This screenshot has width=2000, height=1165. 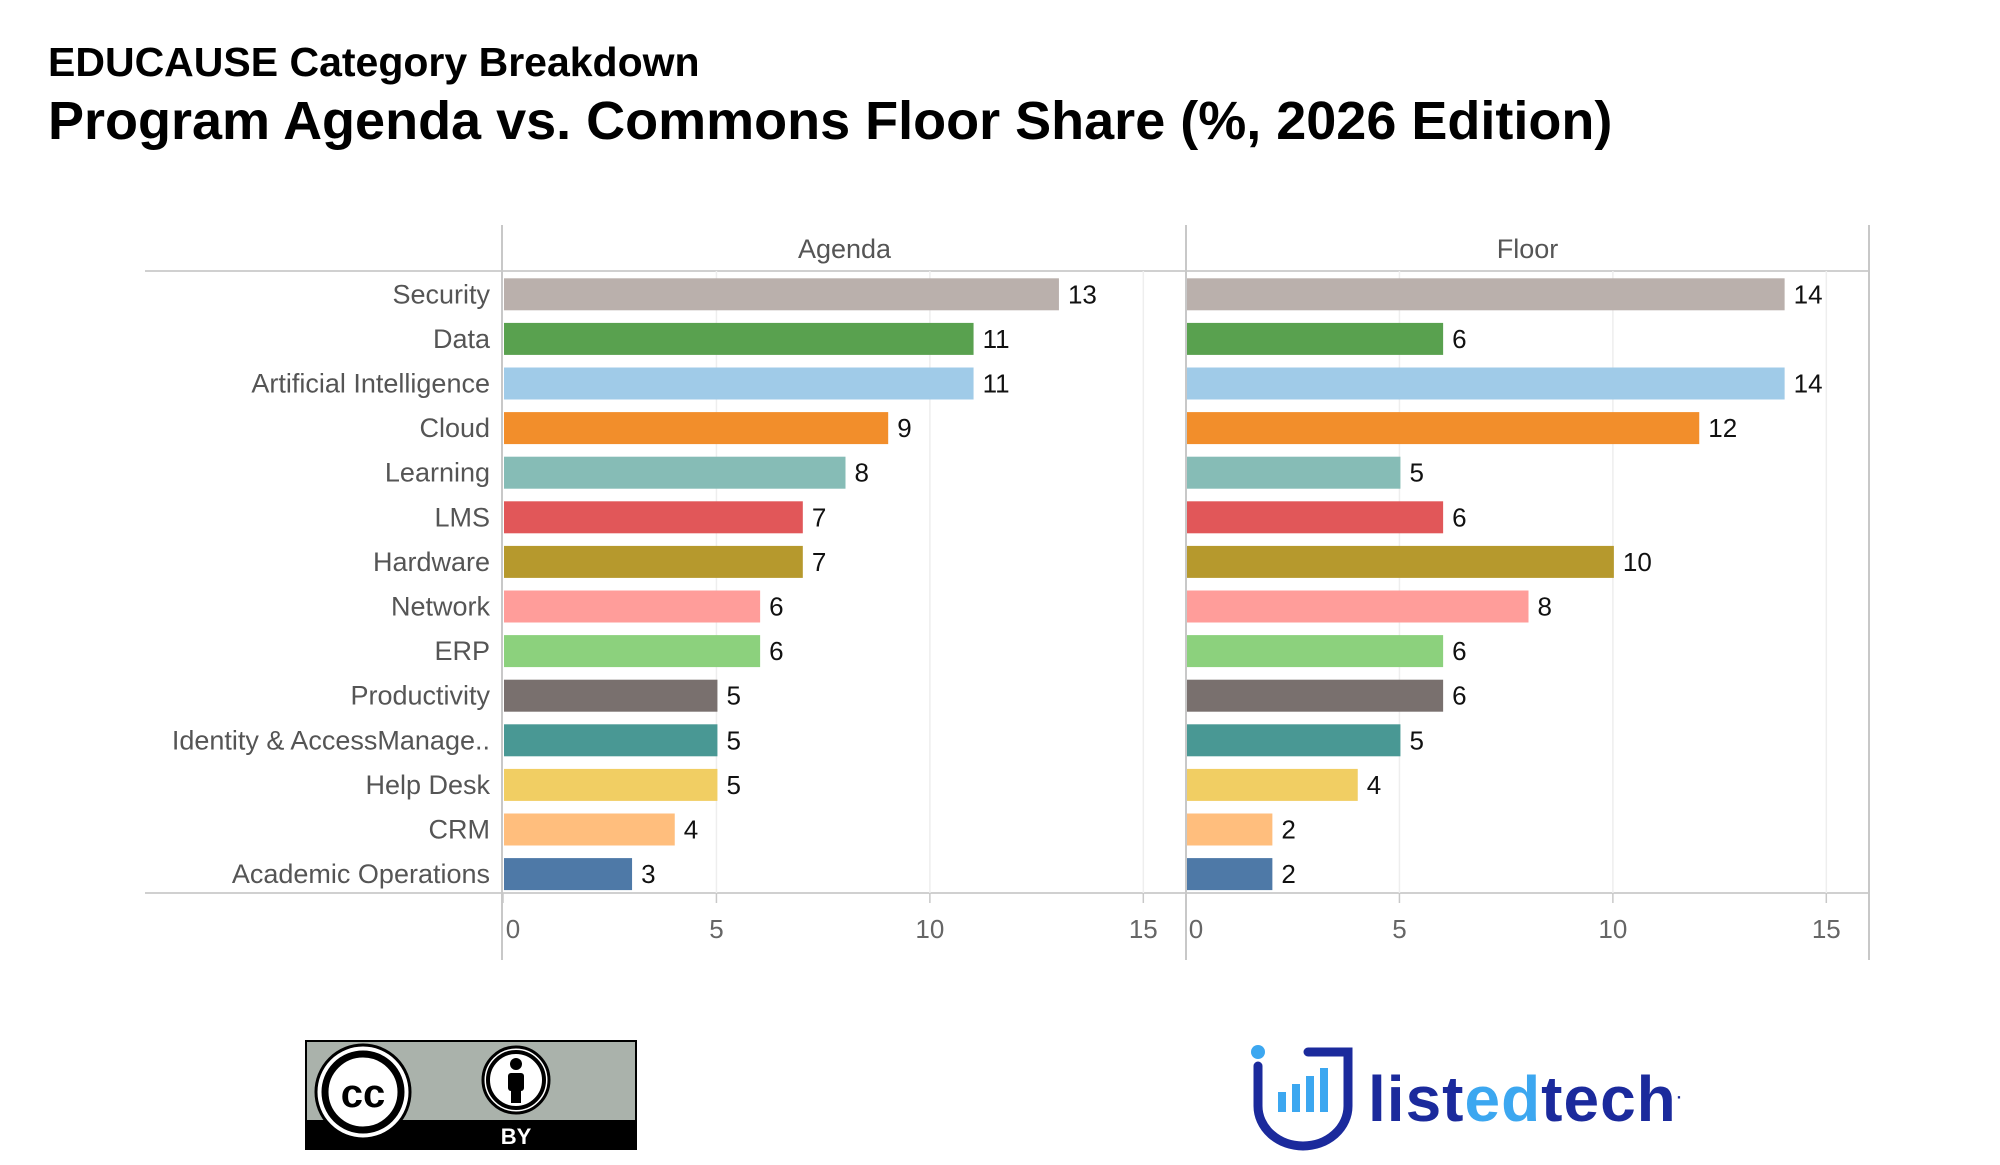 What do you see at coordinates (420, 696) in the screenshot?
I see `category-label: Productivity` at bounding box center [420, 696].